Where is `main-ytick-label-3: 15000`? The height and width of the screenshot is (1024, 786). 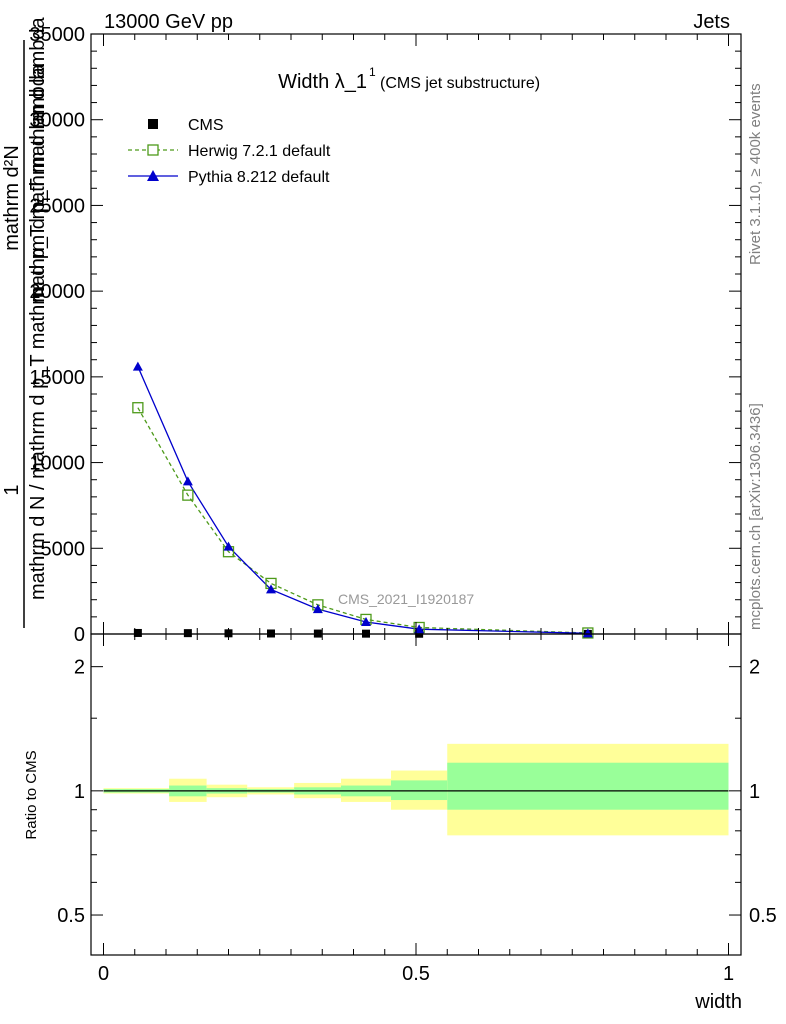 main-ytick-label-3: 15000 is located at coordinates (57, 378).